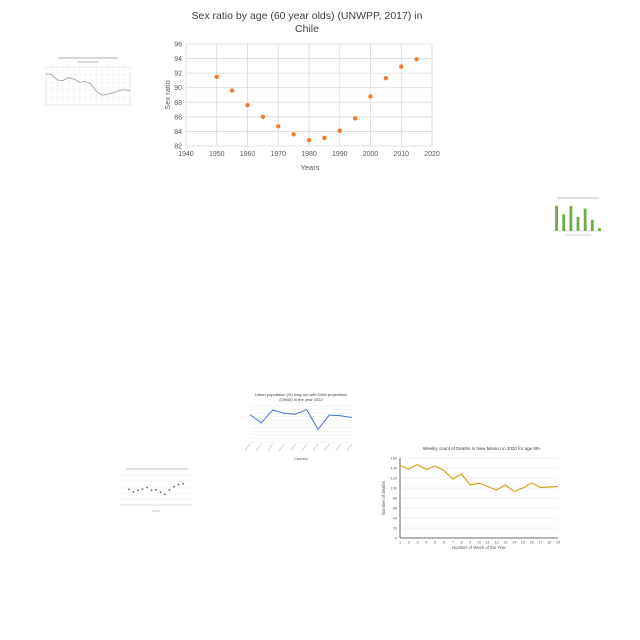  I want to click on y-tick-label: 86, so click(178, 117).